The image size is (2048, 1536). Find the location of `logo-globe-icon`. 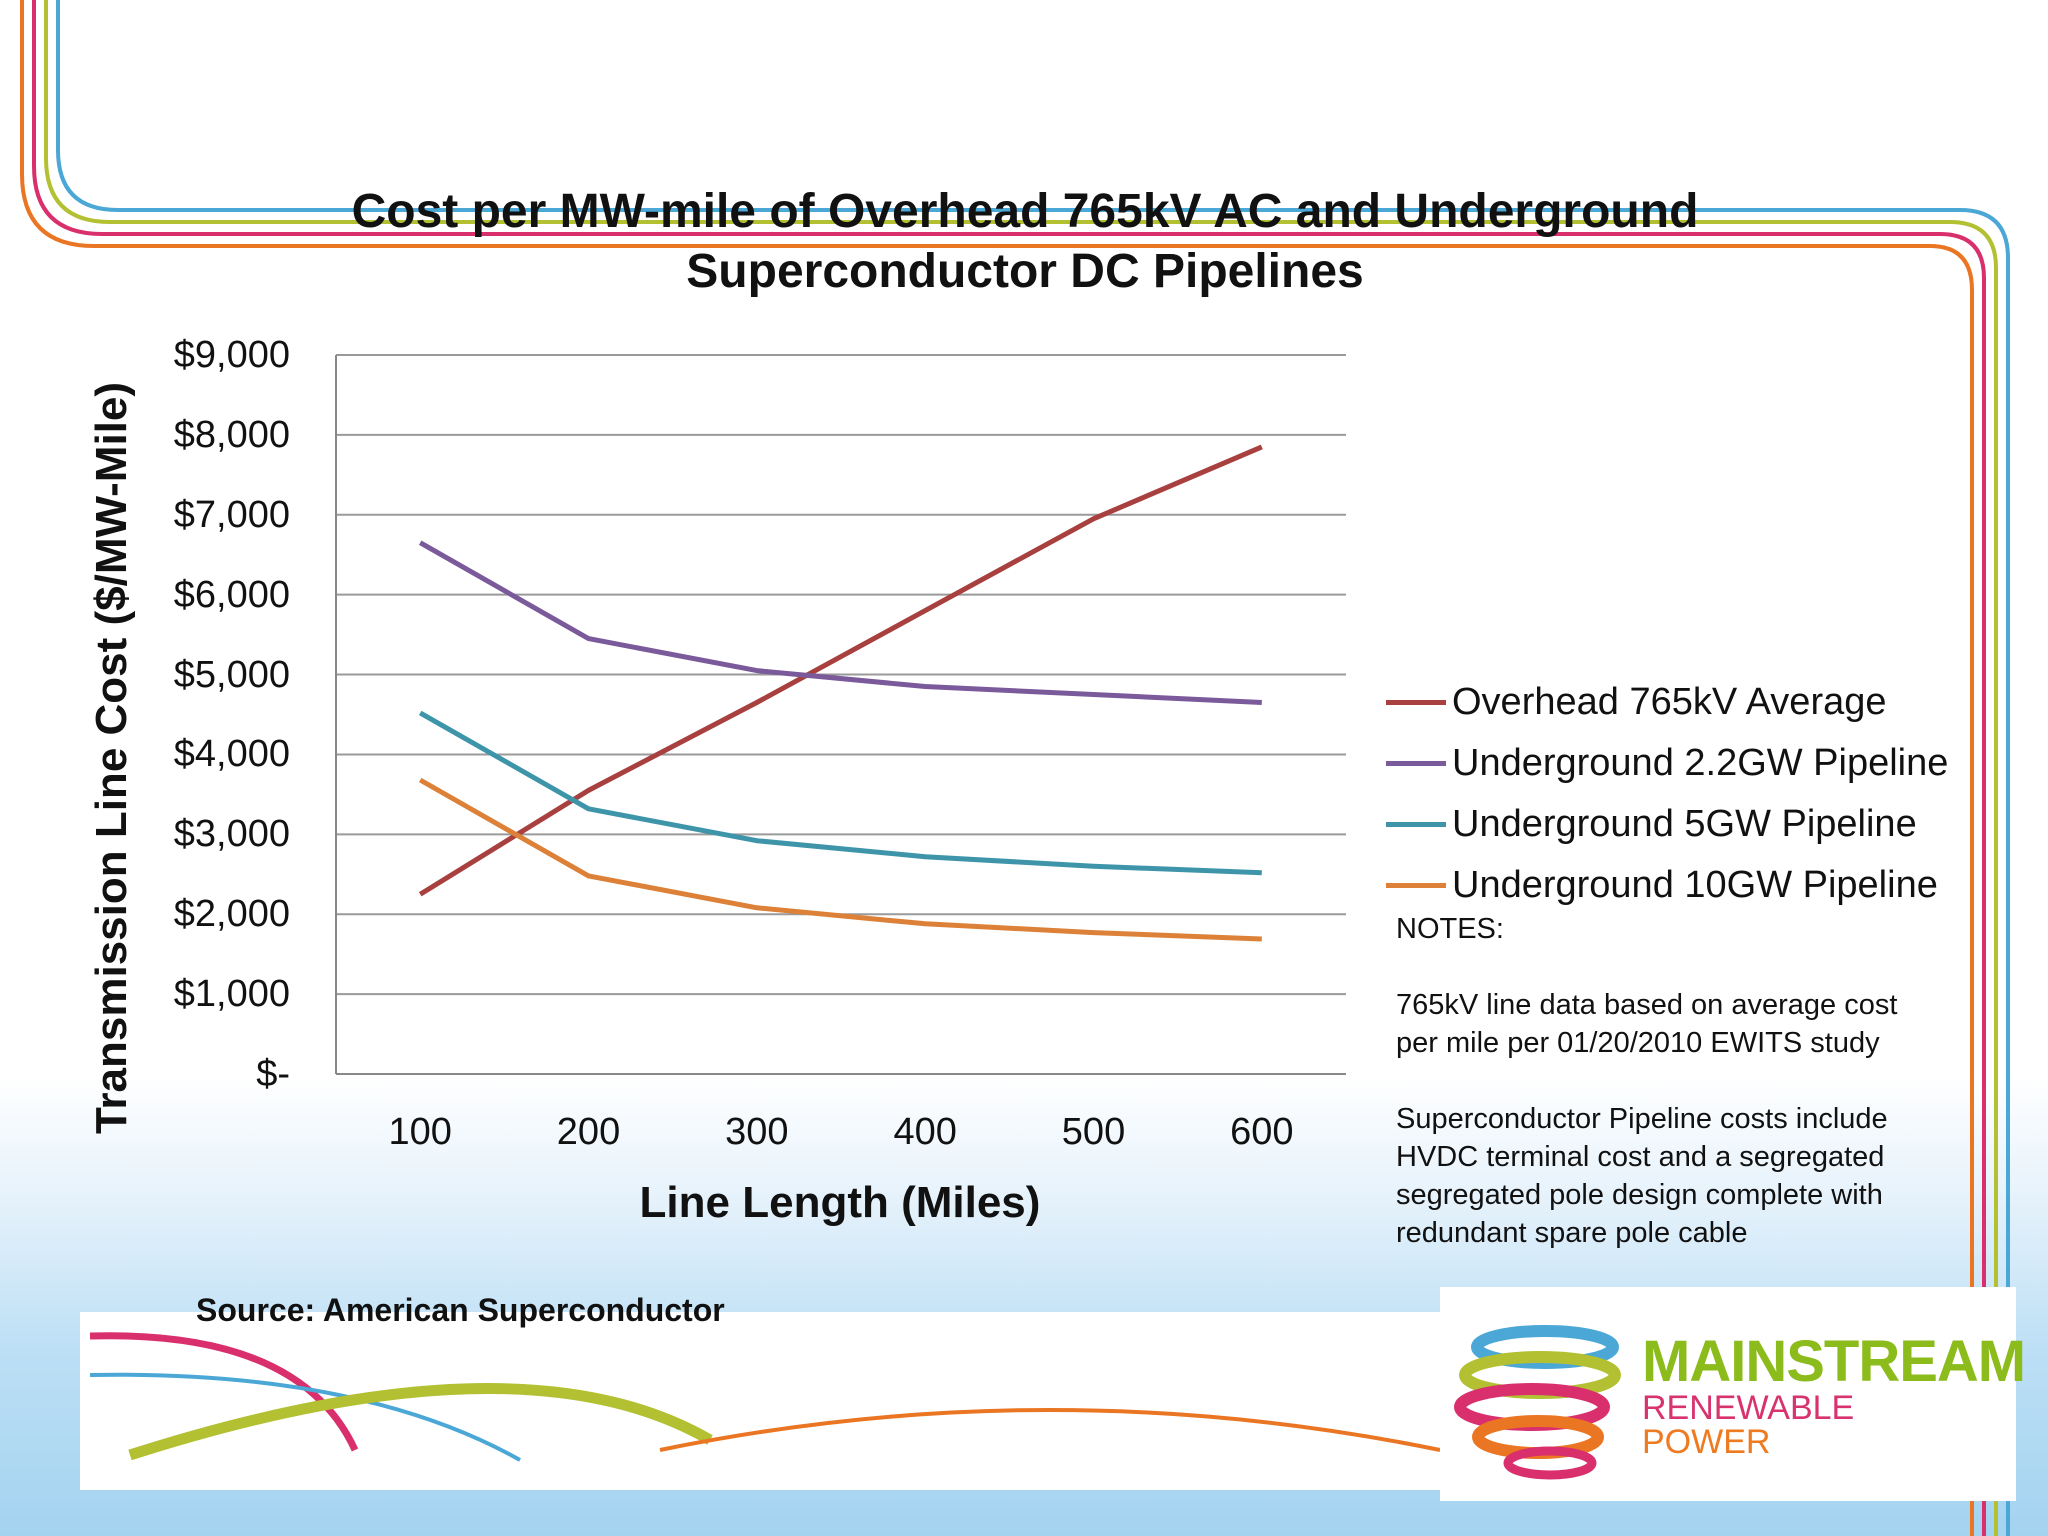

logo-globe-icon is located at coordinates (1537, 1402).